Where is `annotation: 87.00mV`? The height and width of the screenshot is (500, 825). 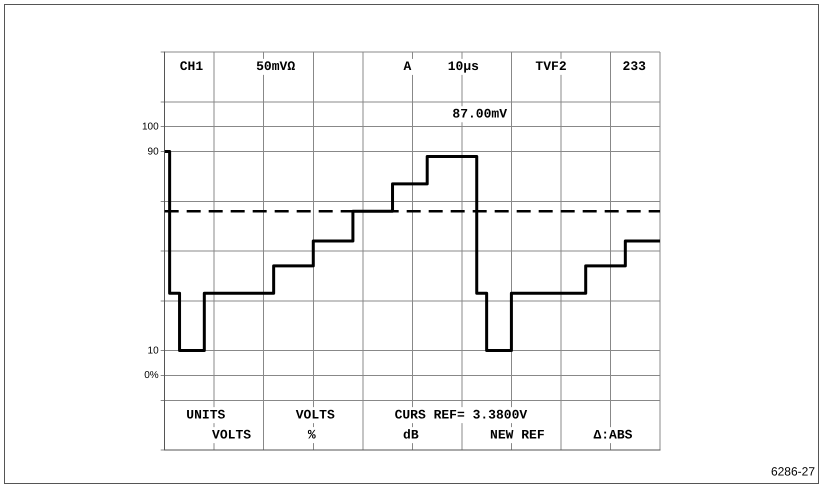 annotation: 87.00mV is located at coordinates (480, 114).